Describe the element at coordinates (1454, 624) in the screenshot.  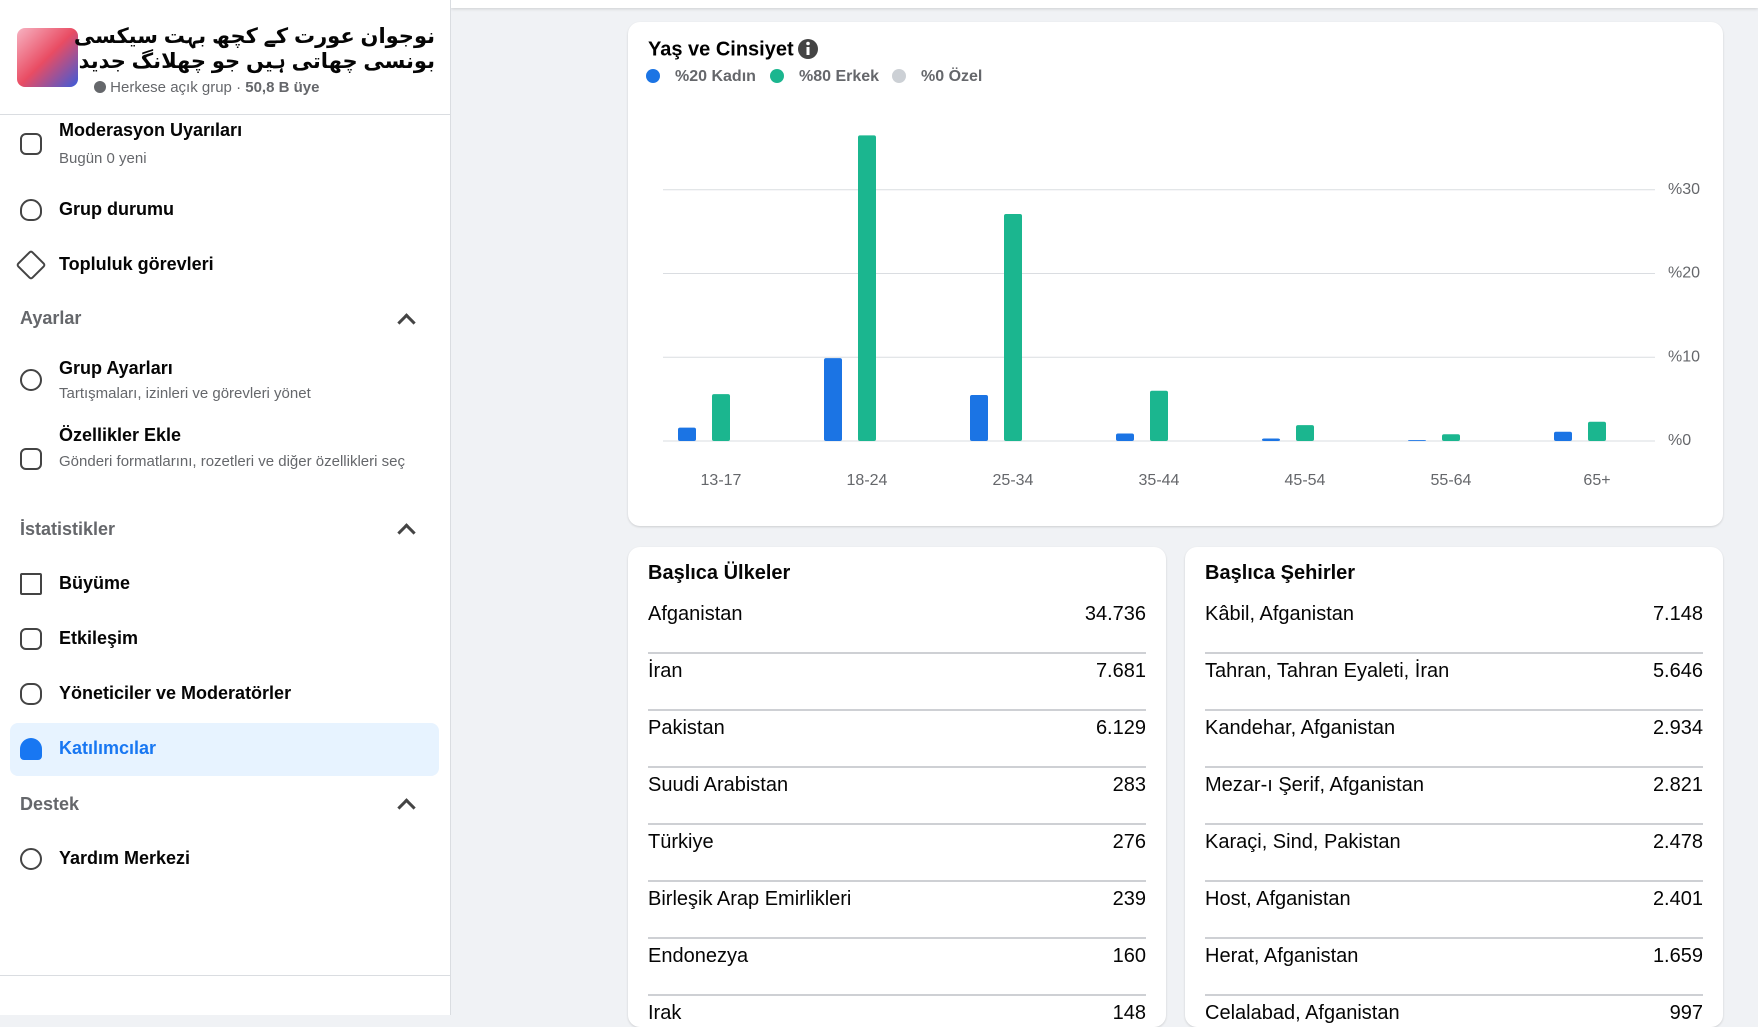
I see `table-row: Kâbil, Afganistan 7.148` at that location.